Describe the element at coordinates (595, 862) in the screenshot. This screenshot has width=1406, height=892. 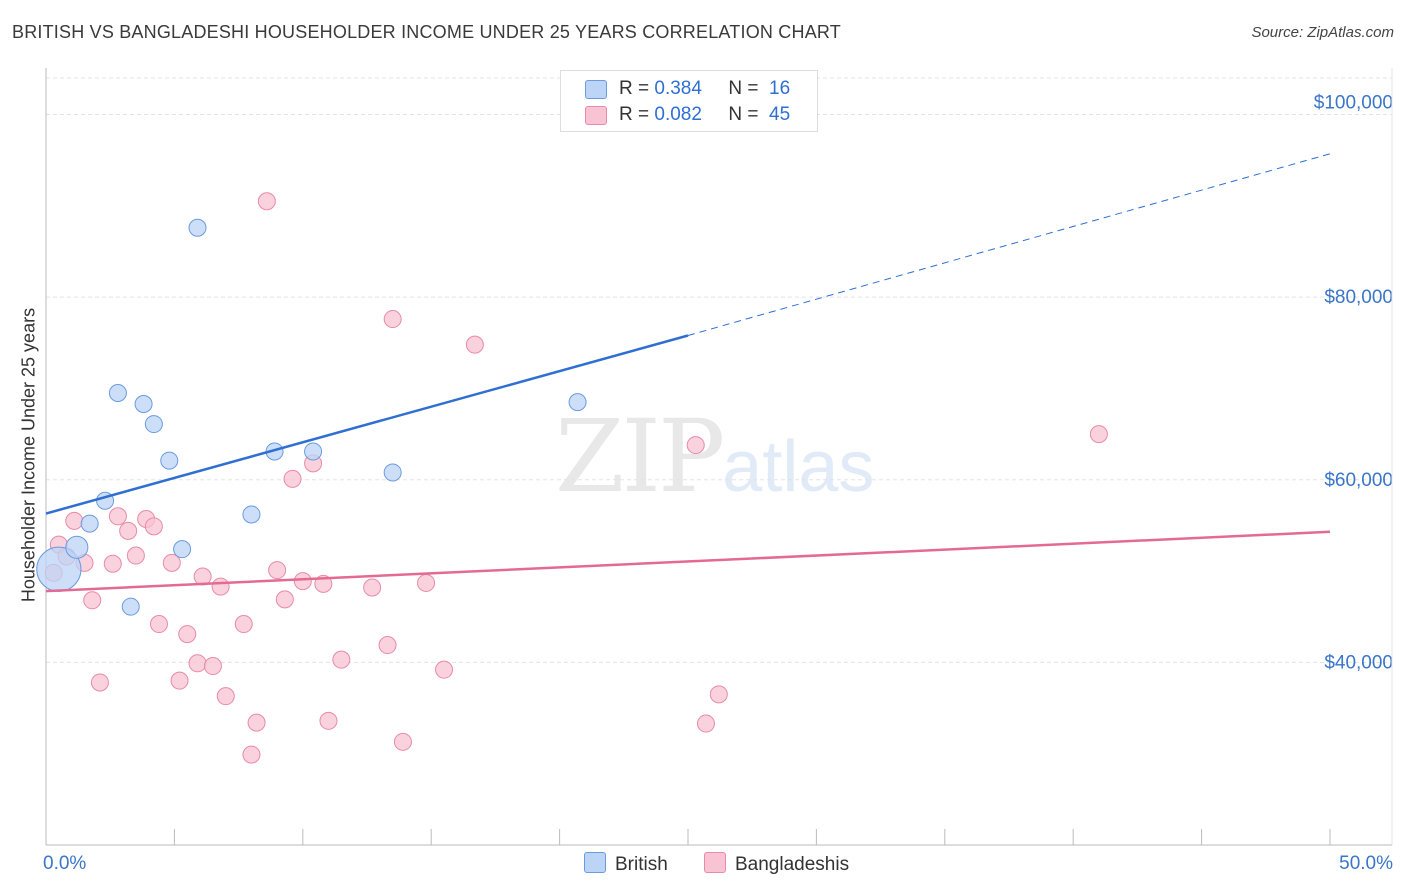
I see `bottom-legend-swatch-british` at that location.